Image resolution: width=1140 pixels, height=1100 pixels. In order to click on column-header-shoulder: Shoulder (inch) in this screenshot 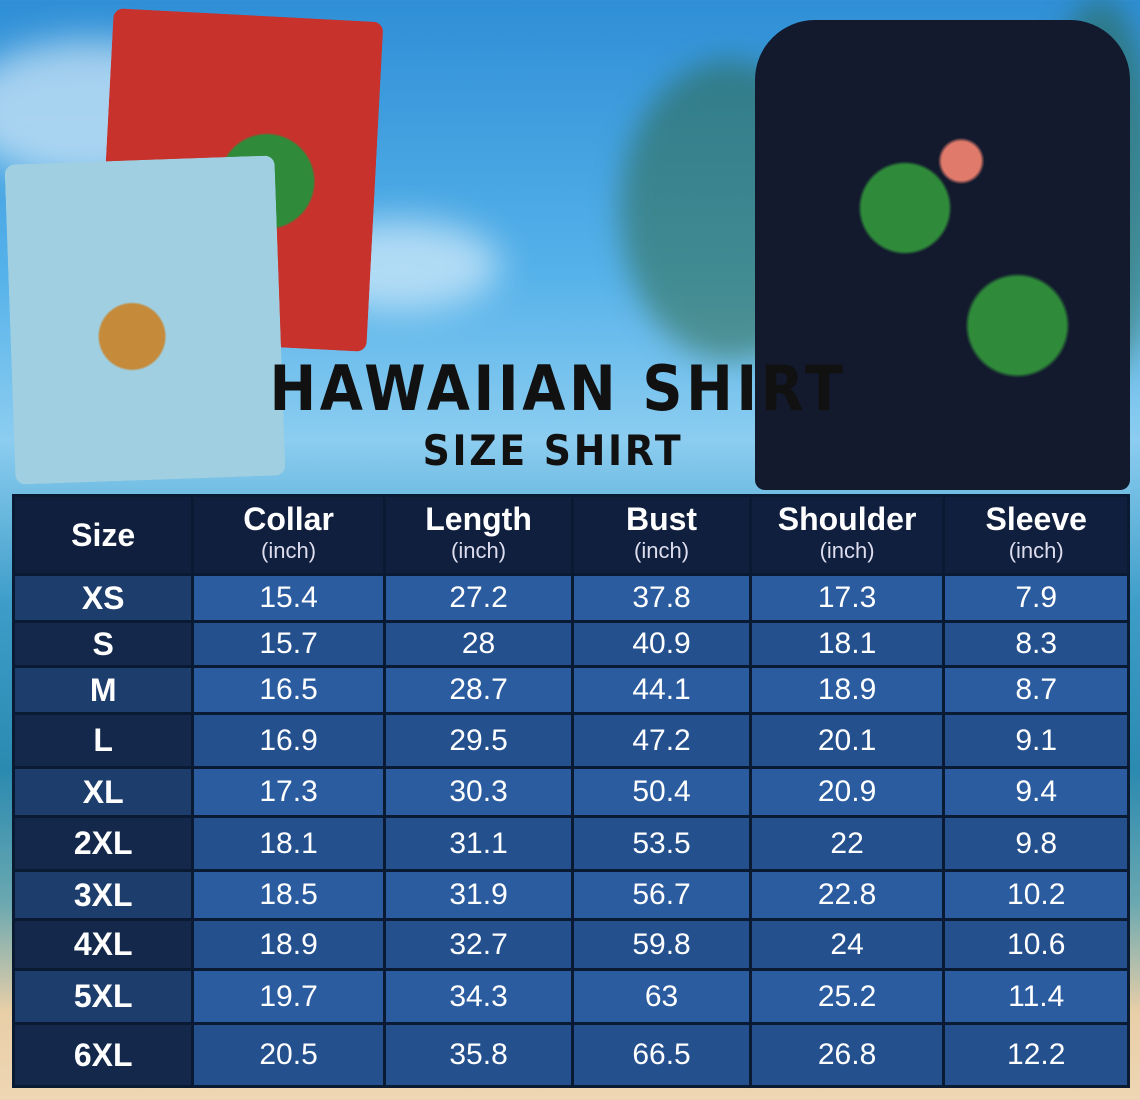, I will do `click(847, 535)`.